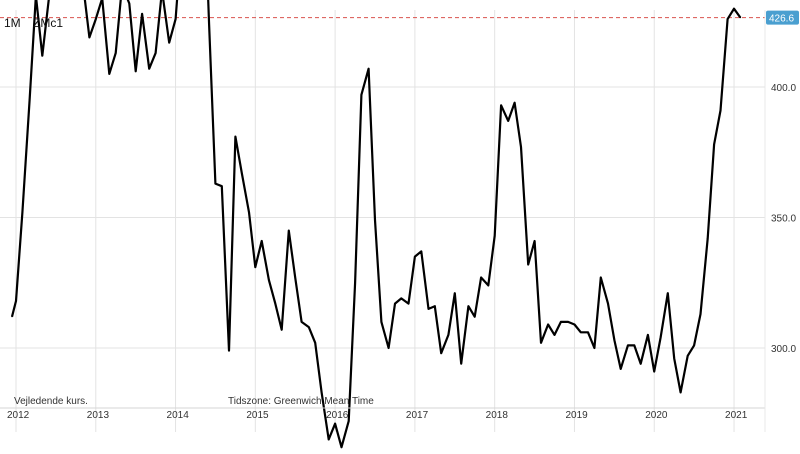 The height and width of the screenshot is (454, 800). What do you see at coordinates (576, 415) in the screenshot?
I see `x-tick-label: 2019` at bounding box center [576, 415].